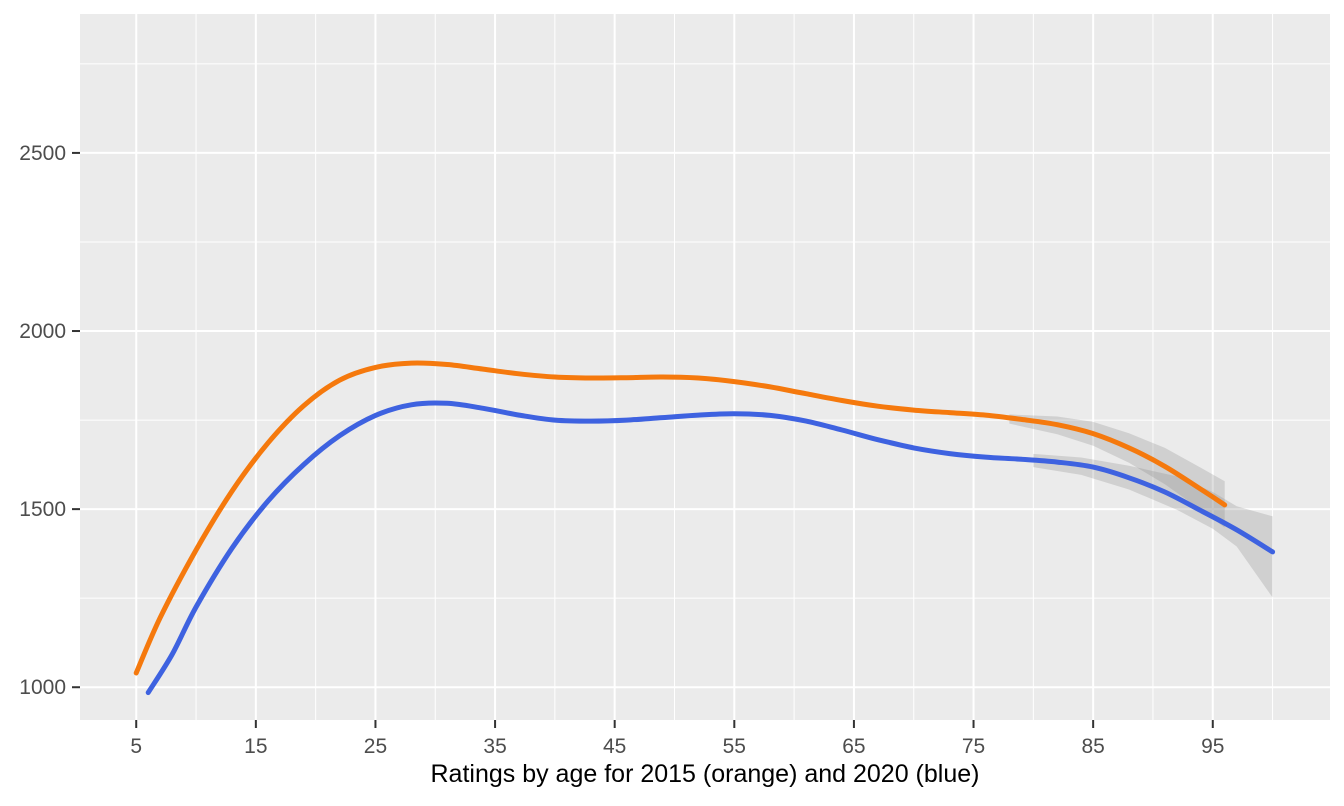 This screenshot has width=1344, height=806. I want to click on x-tick-label: 5, so click(136, 746).